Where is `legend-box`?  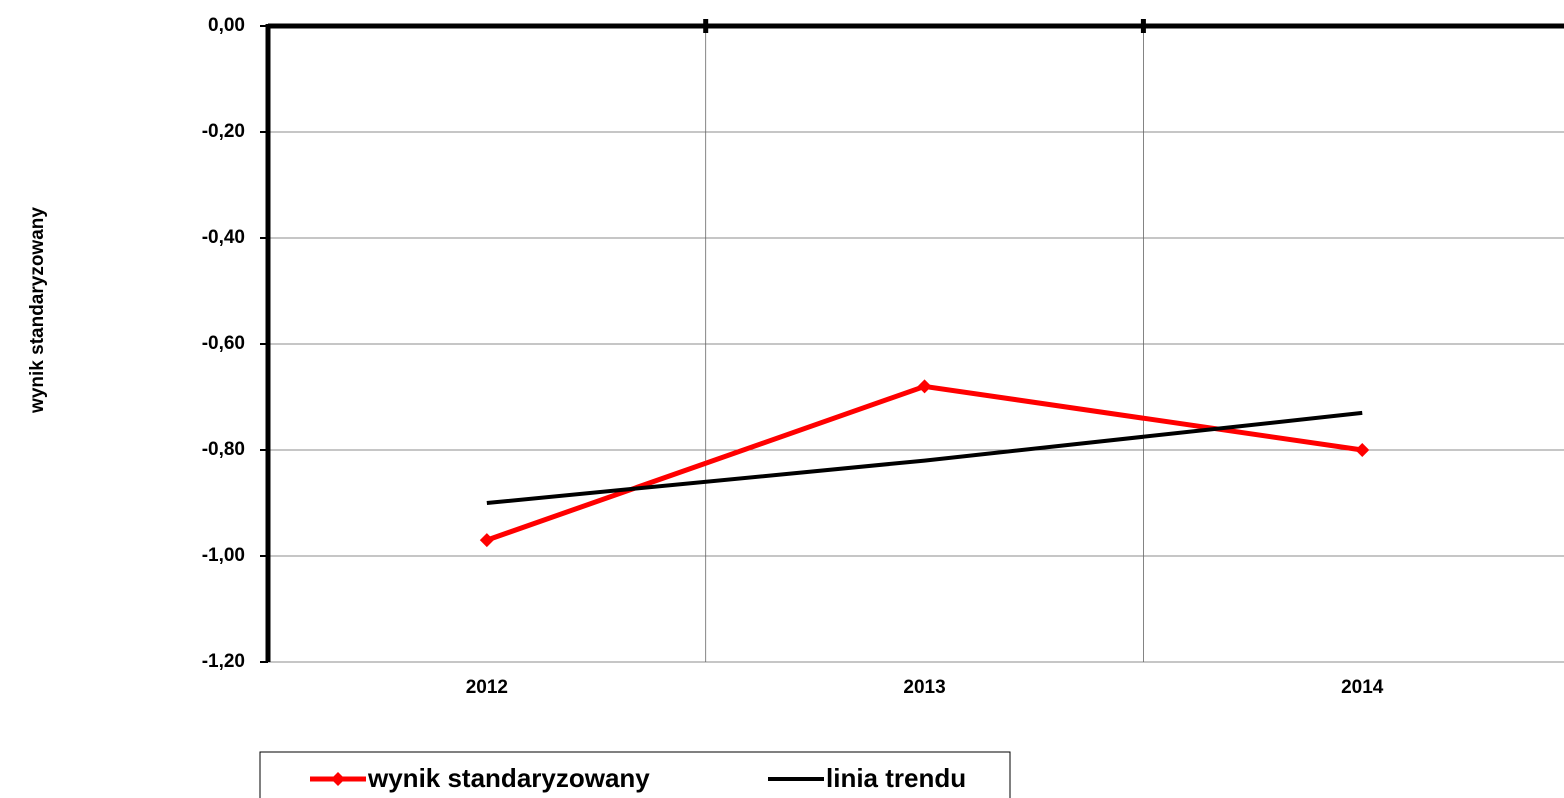 legend-box is located at coordinates (635, 774).